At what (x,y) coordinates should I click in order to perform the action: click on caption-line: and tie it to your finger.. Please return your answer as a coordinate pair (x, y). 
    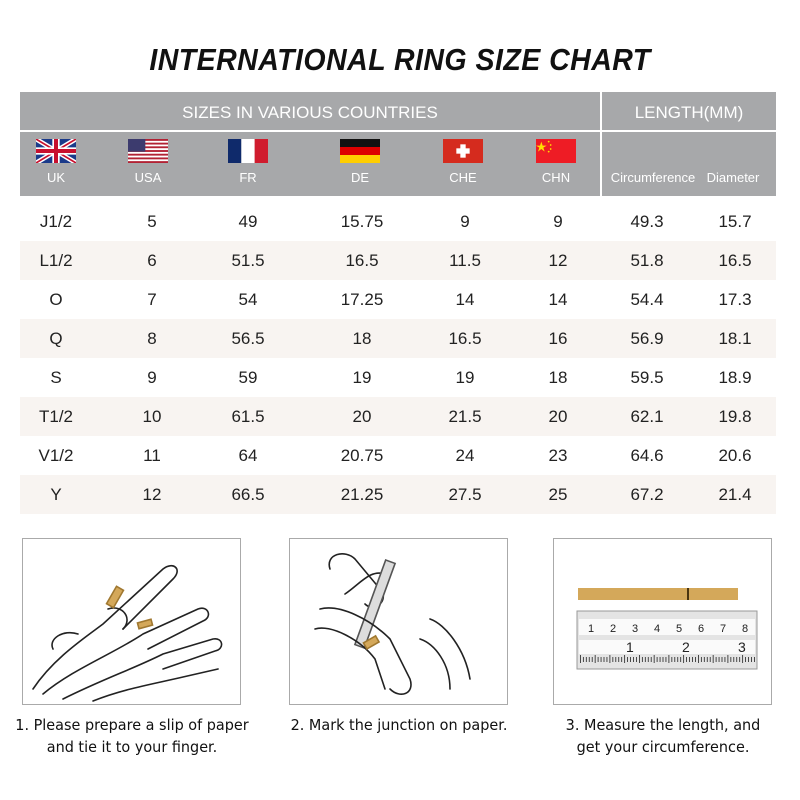
    Looking at the image, I should click on (132, 747).